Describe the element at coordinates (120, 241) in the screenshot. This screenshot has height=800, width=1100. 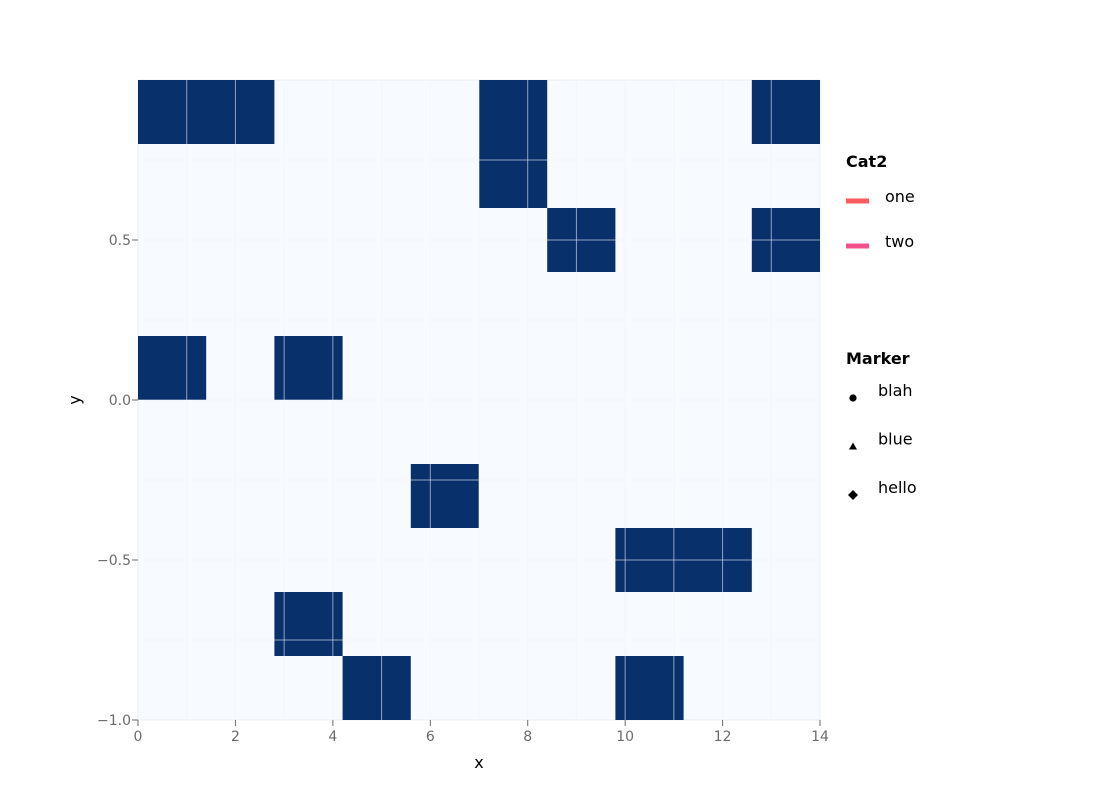
I see `y-tick-label: 0.5` at that location.